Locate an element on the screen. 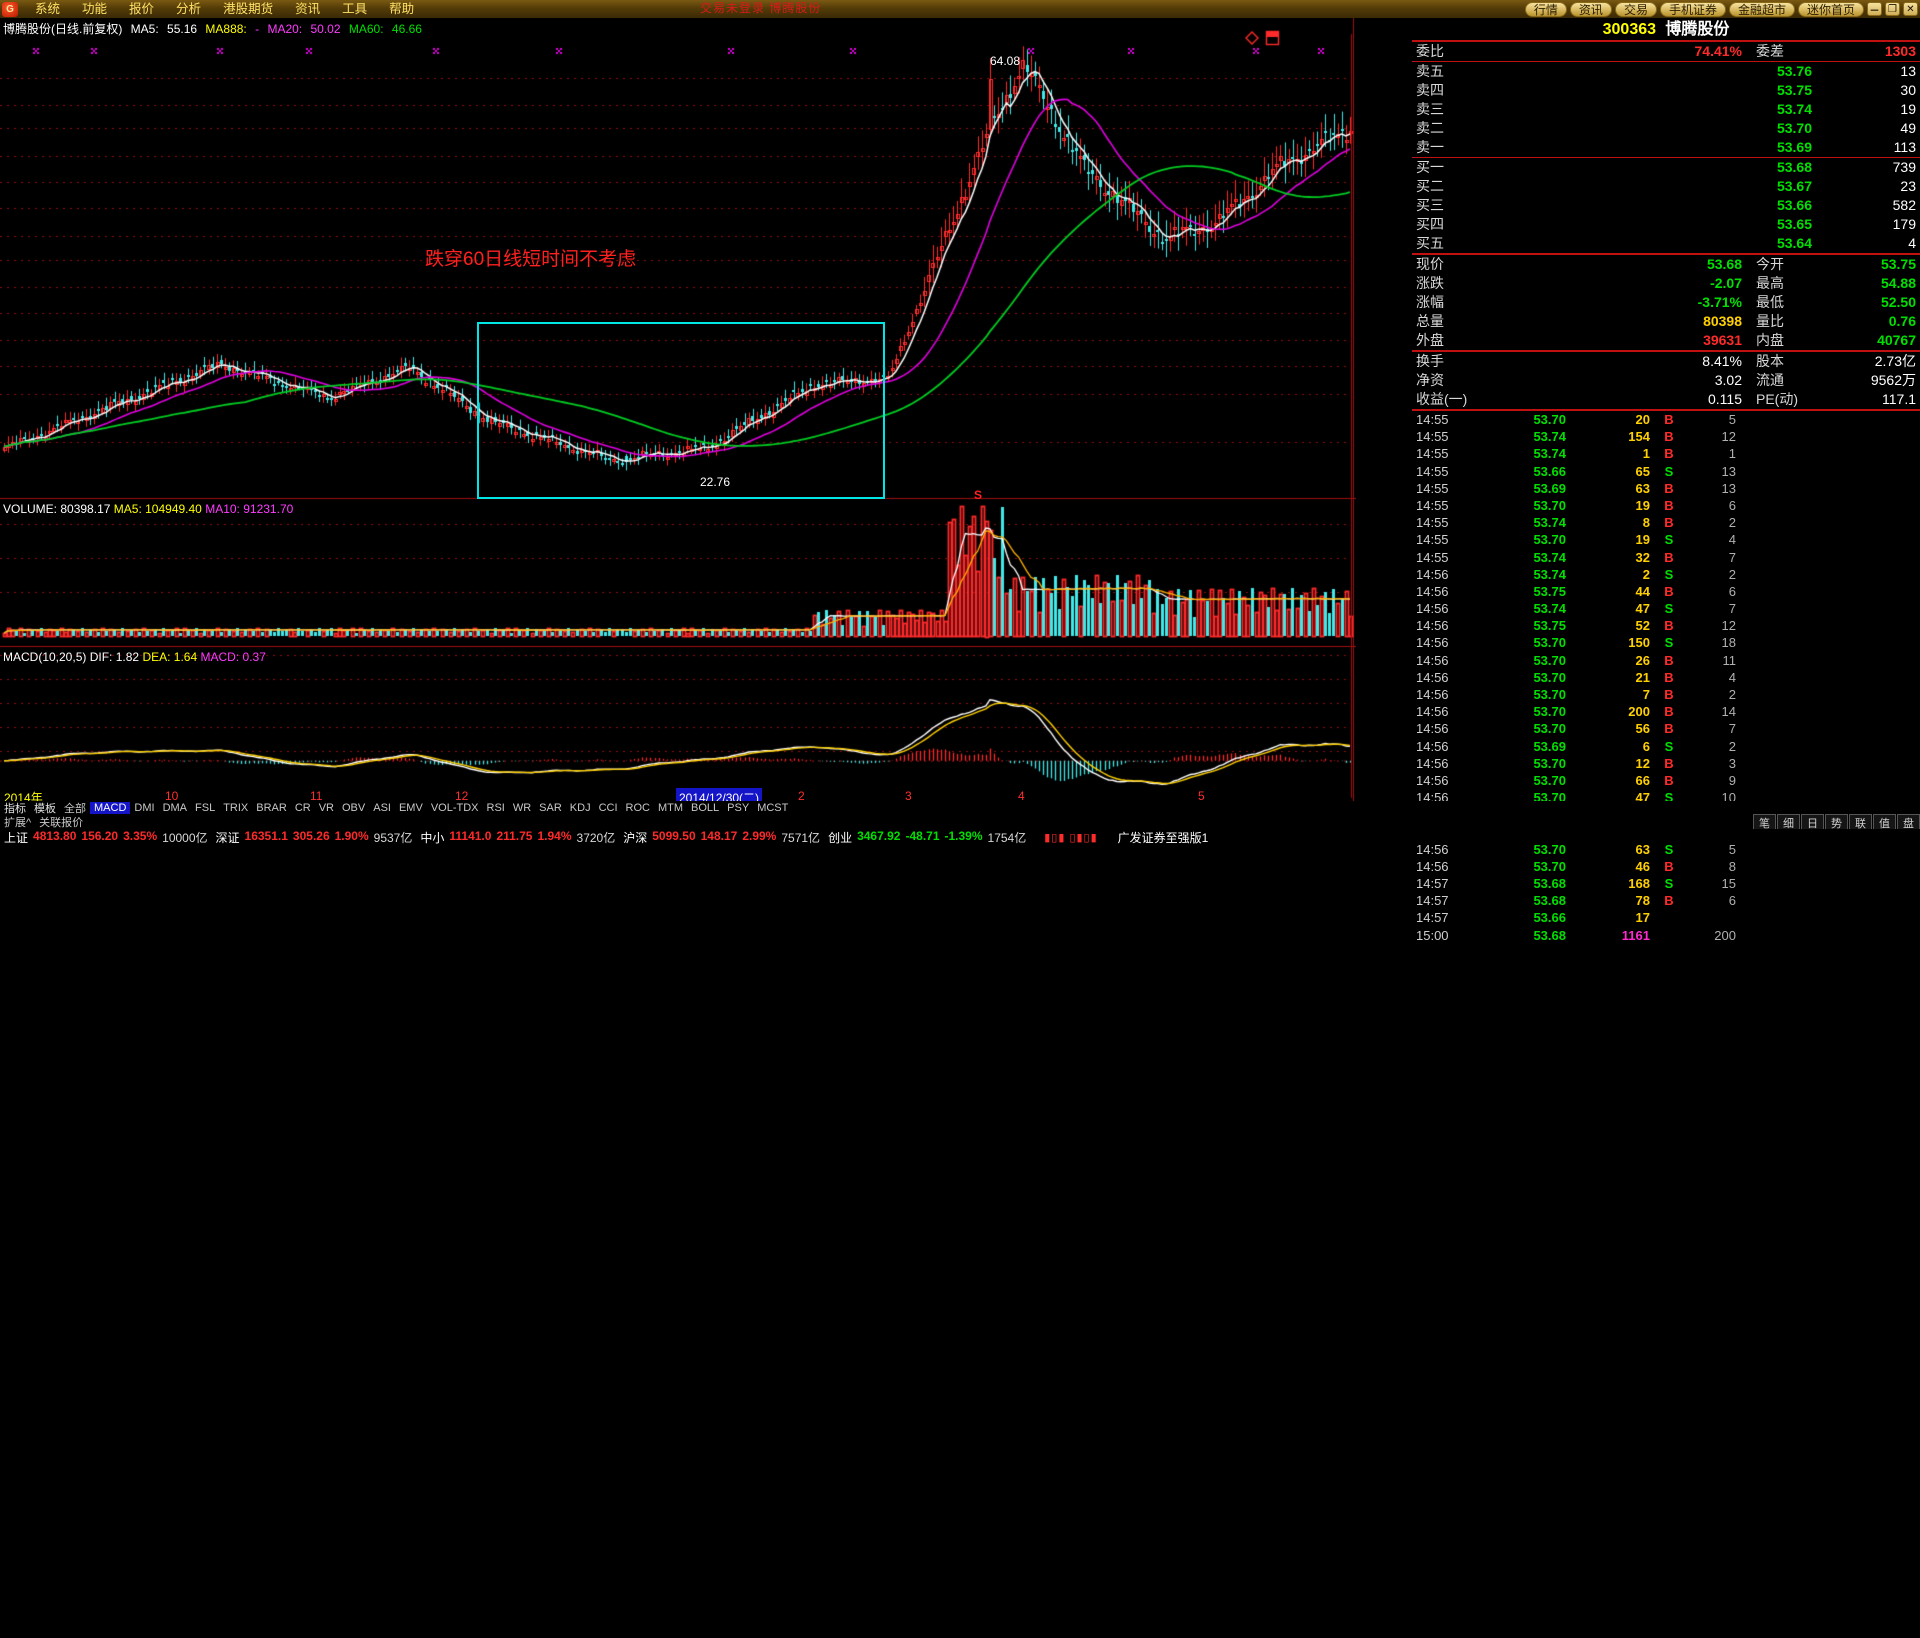 This screenshot has height=1638, width=1920. tick-time: 14:56 is located at coordinates (1432, 763).